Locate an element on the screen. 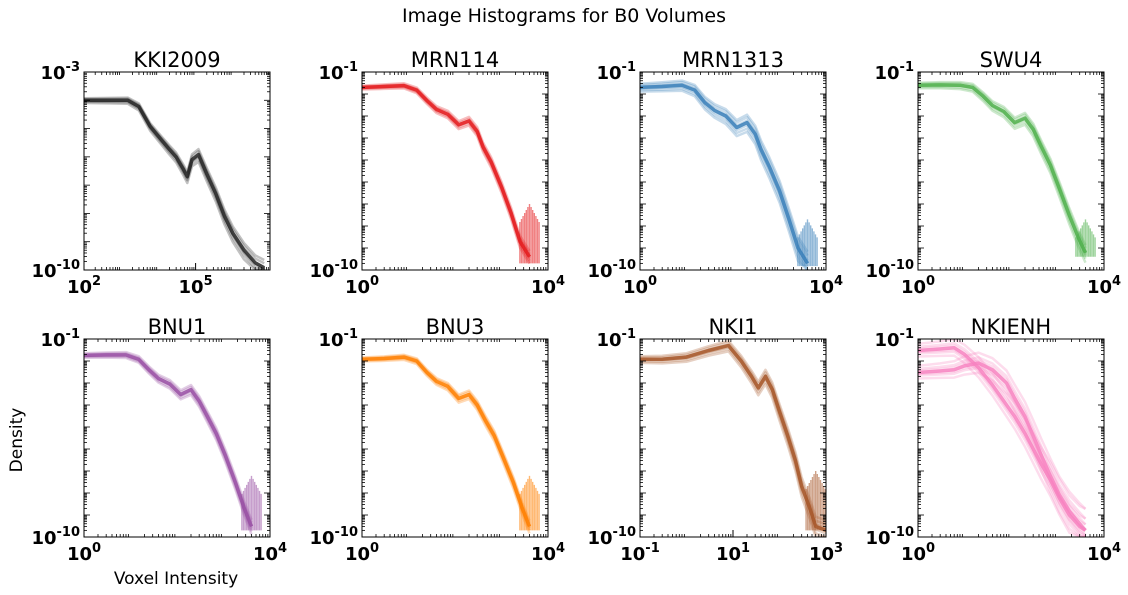 The height and width of the screenshot is (595, 1128). x-tick-label-exp: 3 is located at coordinates (838, 548).